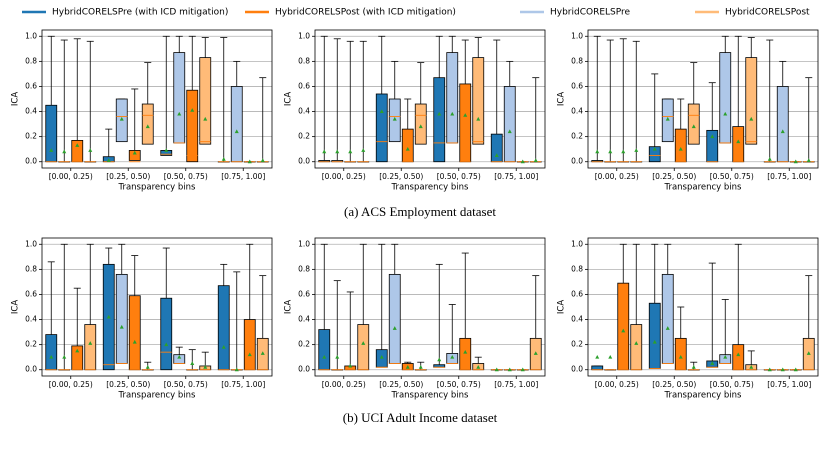 This screenshot has height=466, width=840. I want to click on plot-frame, so click(430, 307).